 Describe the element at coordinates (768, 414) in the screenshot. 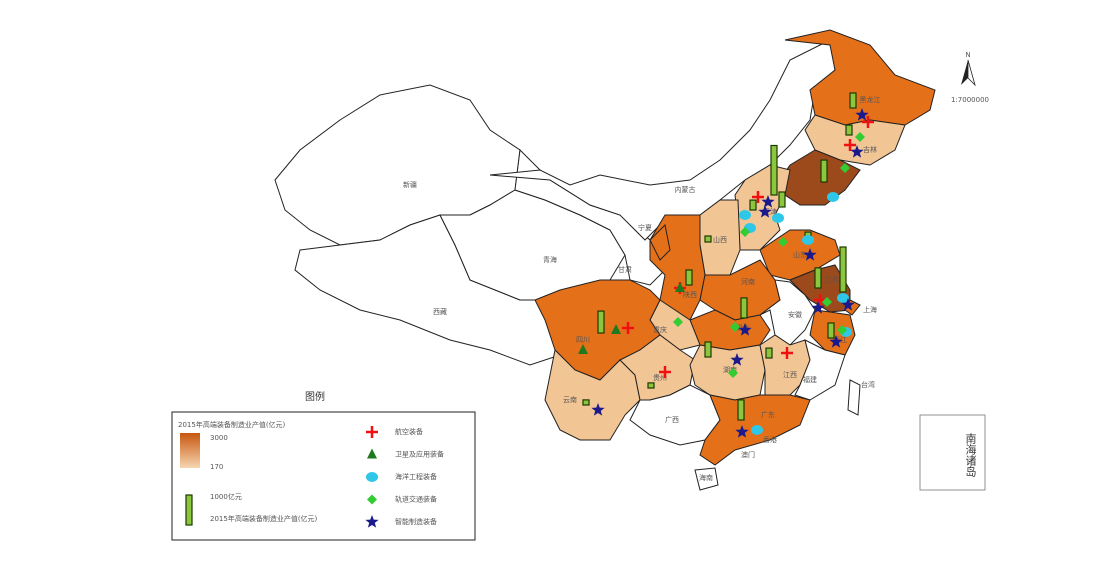

I see `region-label: 广东` at that location.